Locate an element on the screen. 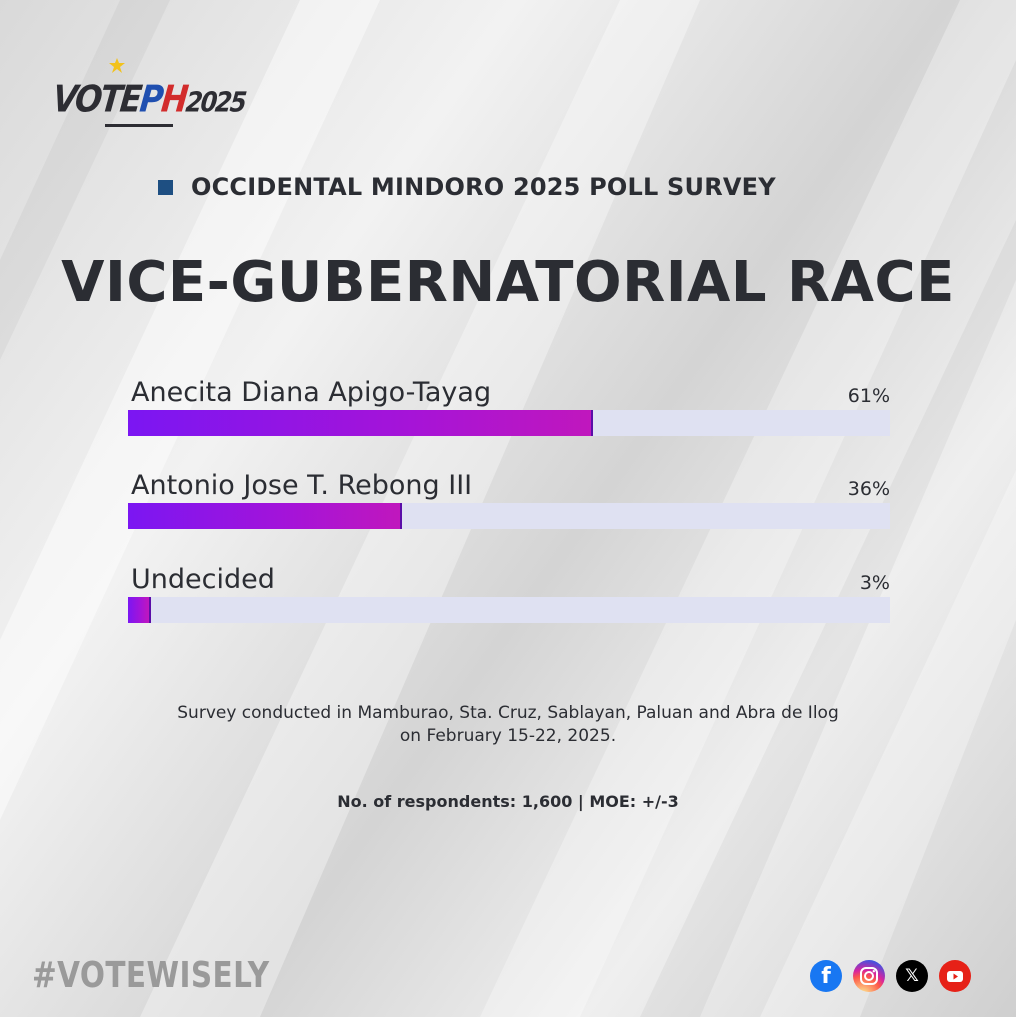  bar-category-label: Anecita Diana Apigo-Tayag is located at coordinates (311, 392).